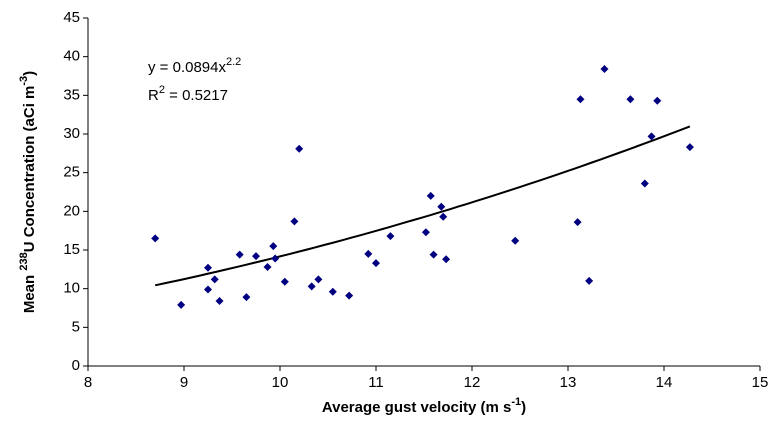 Image resolution: width=769 pixels, height=425 pixels. I want to click on r-squared: R2 = 0.5217, so click(188, 94).